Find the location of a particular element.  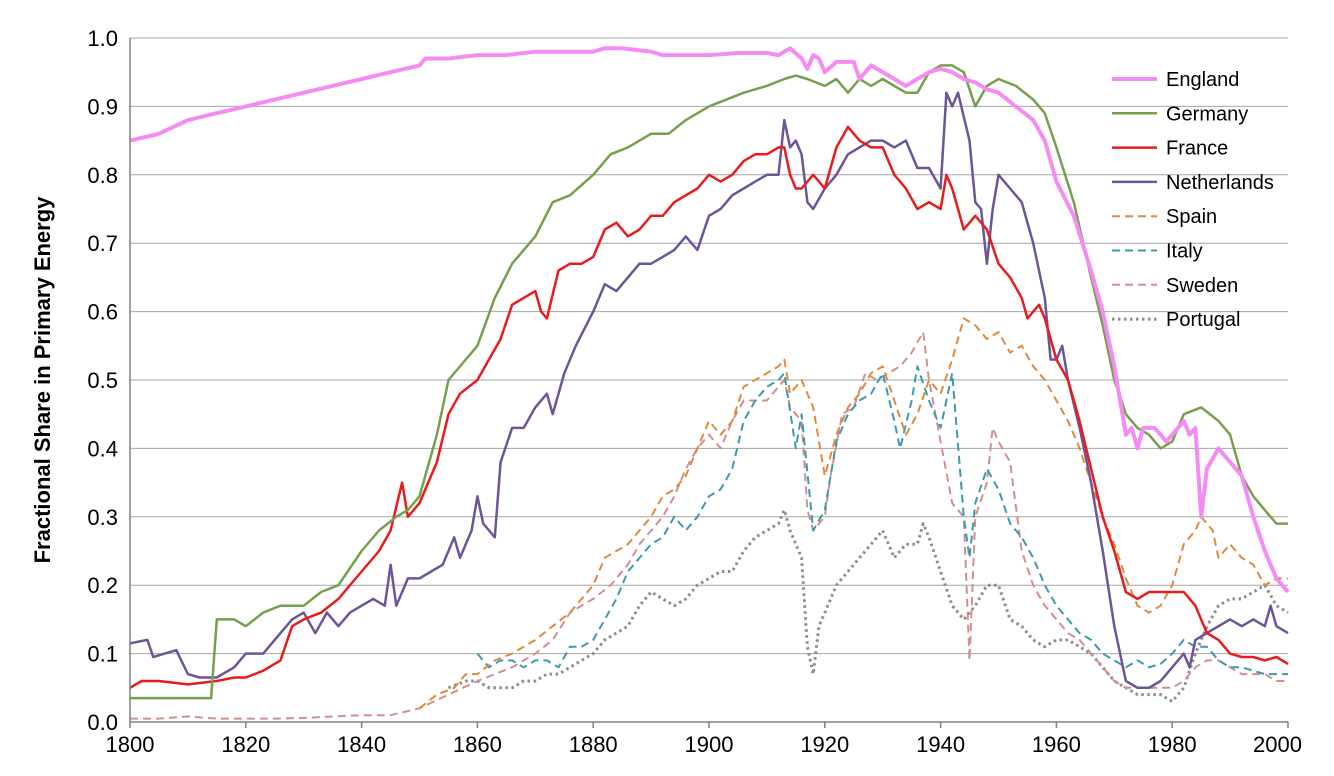

x-tick-label: 1840 is located at coordinates (361, 744).